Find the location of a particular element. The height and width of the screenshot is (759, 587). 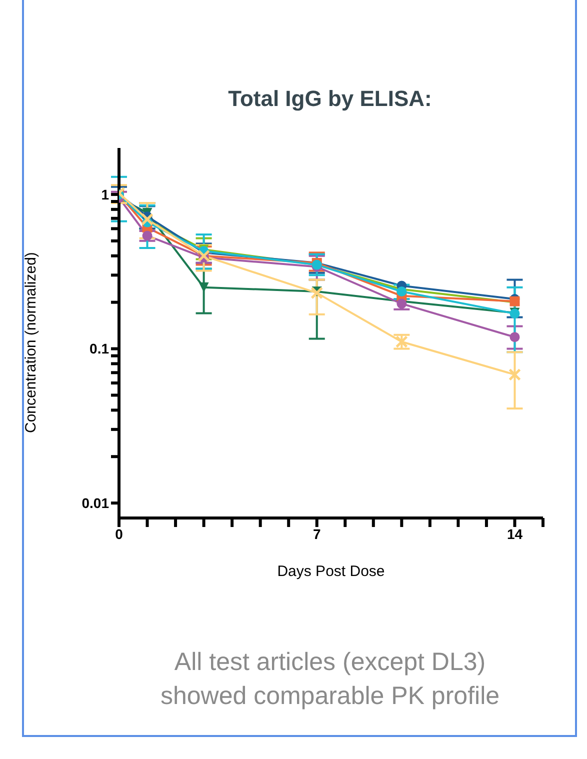

y-axis-title: Concentration (normalized) is located at coordinates (31, 342).